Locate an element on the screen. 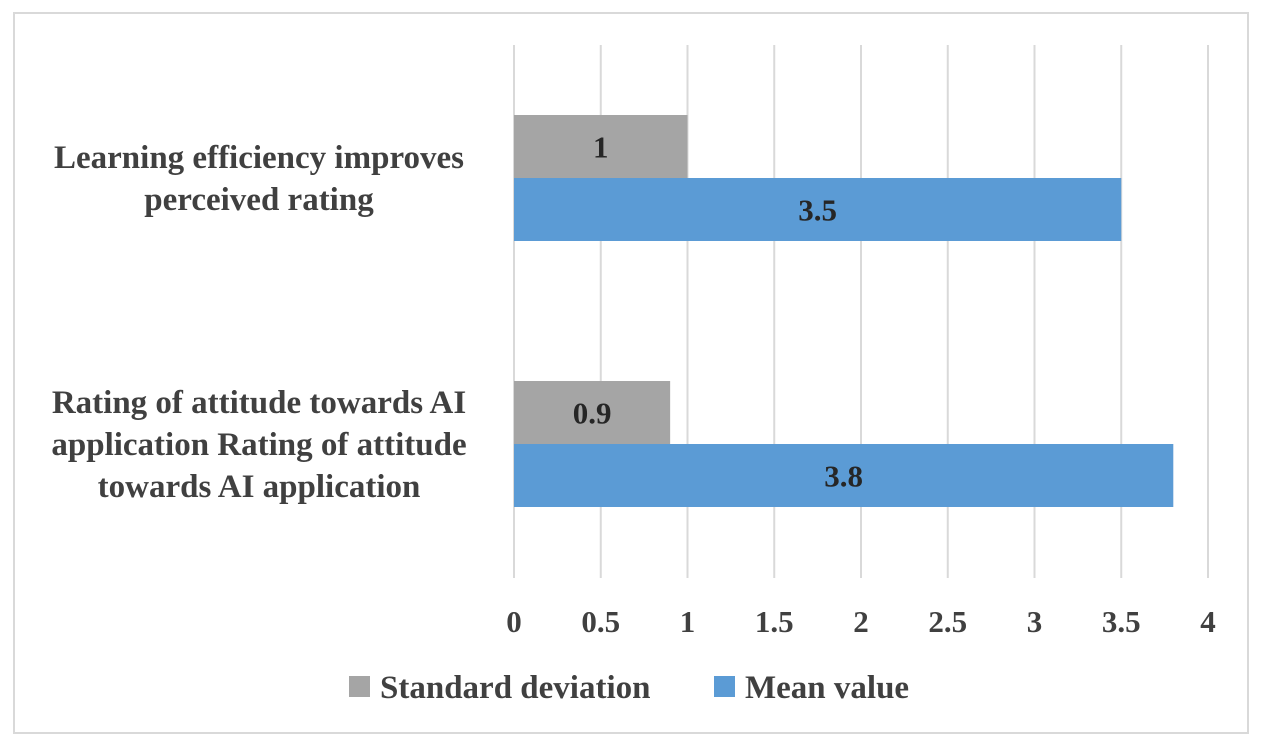 The width and height of the screenshot is (1262, 749). data-label: 3.5 is located at coordinates (817, 210).